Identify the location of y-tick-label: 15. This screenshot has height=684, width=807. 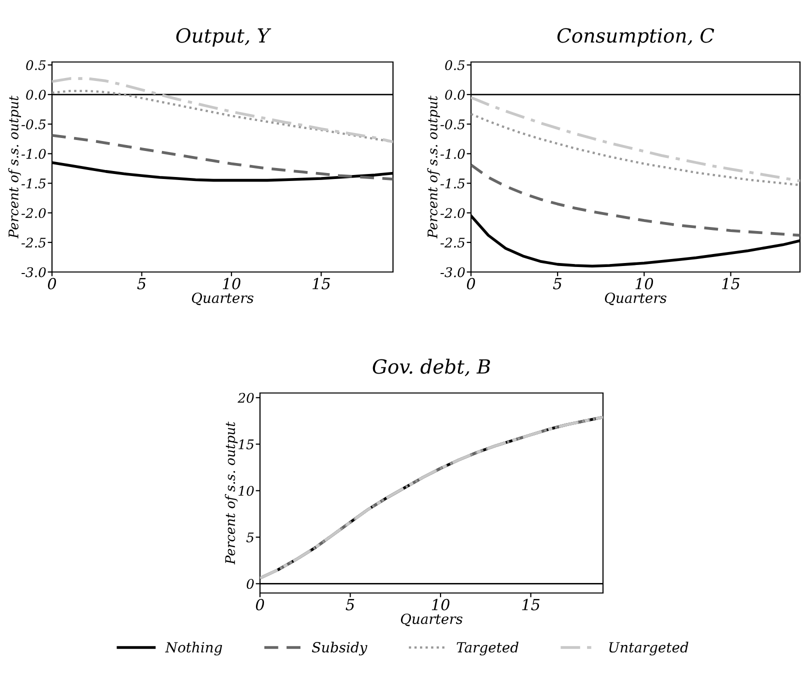
(246, 444).